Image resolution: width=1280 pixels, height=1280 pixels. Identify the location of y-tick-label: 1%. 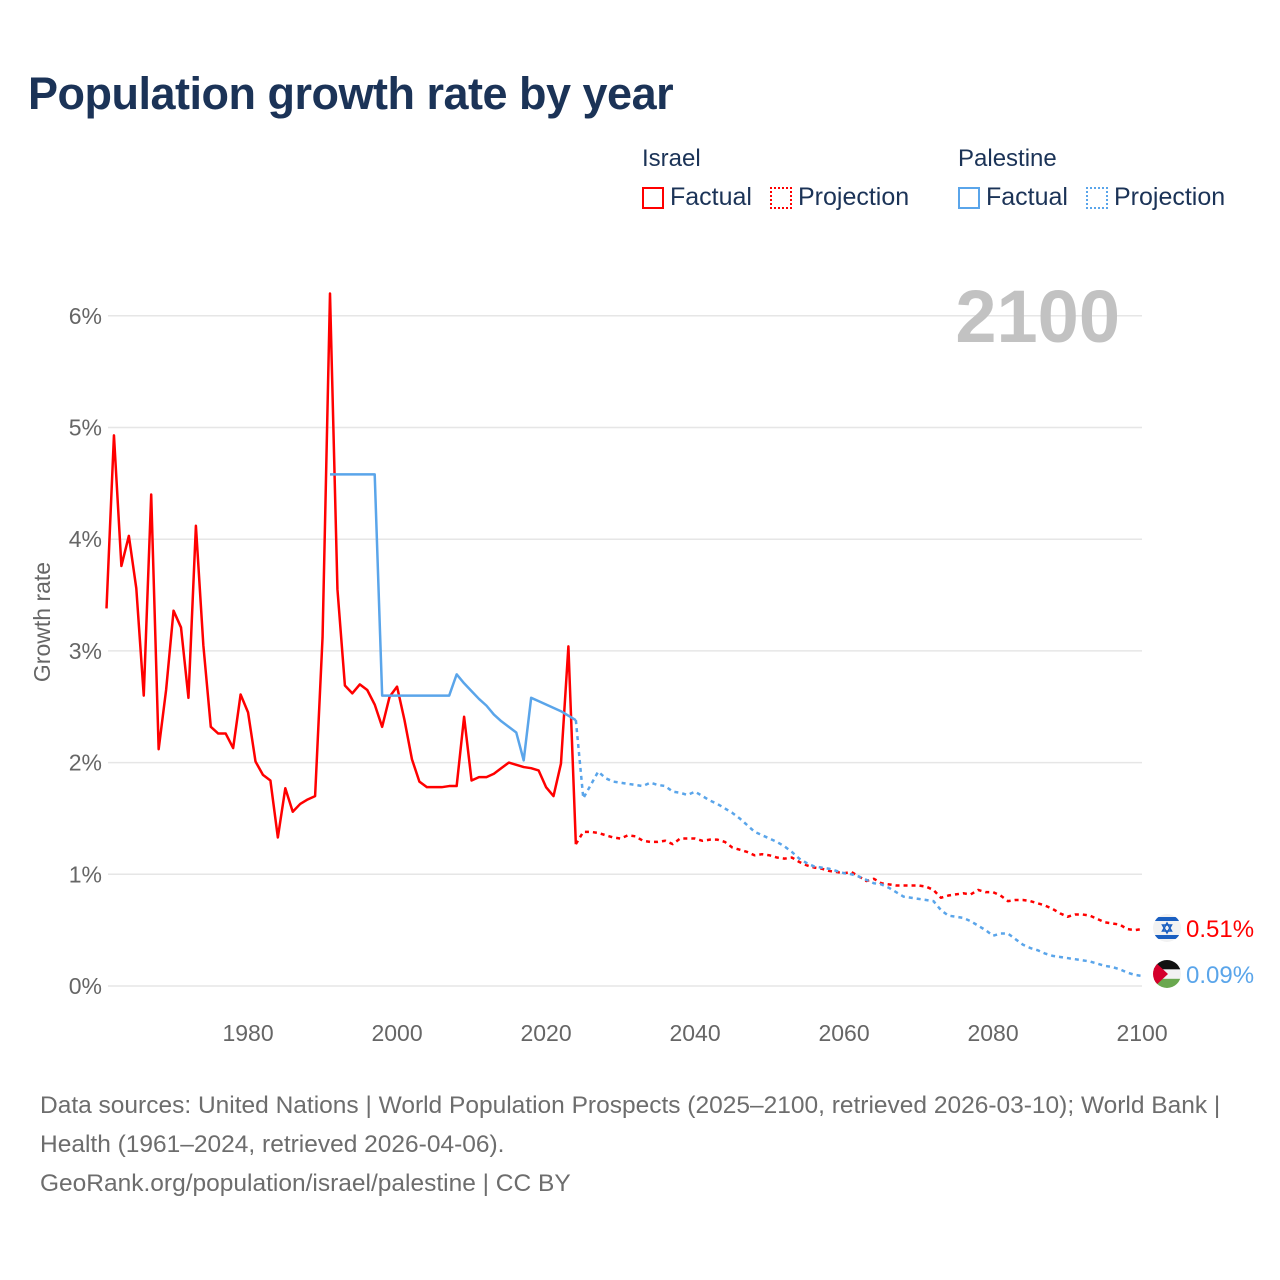
(85, 874).